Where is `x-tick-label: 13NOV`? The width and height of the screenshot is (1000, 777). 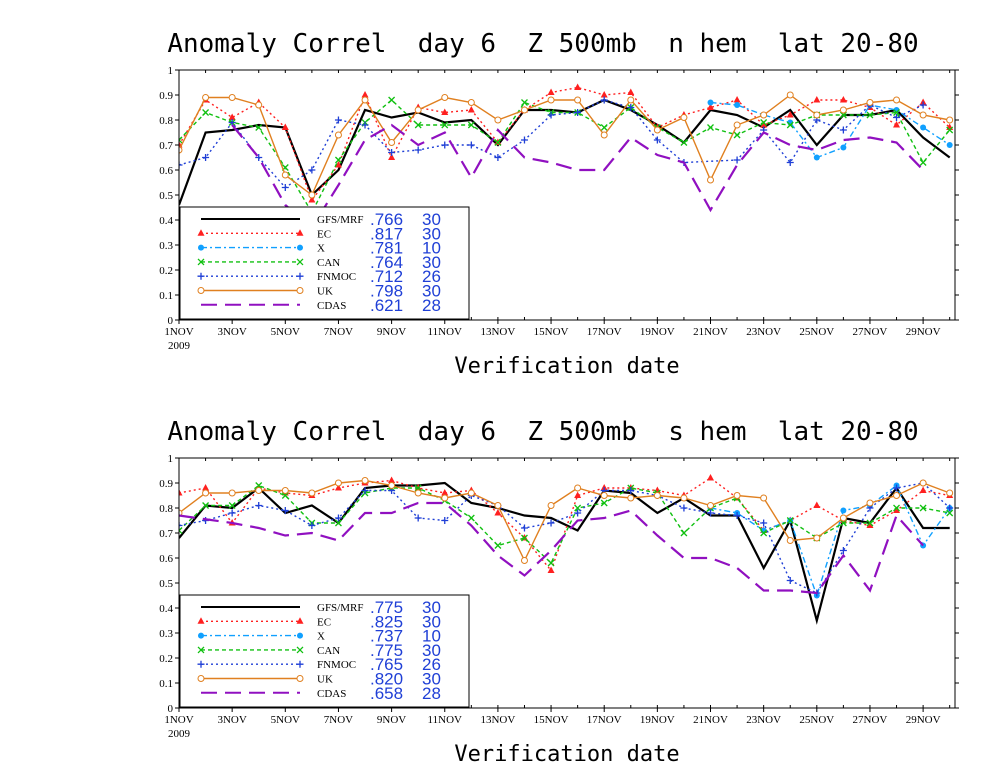
x-tick-label: 13NOV is located at coordinates (497, 332).